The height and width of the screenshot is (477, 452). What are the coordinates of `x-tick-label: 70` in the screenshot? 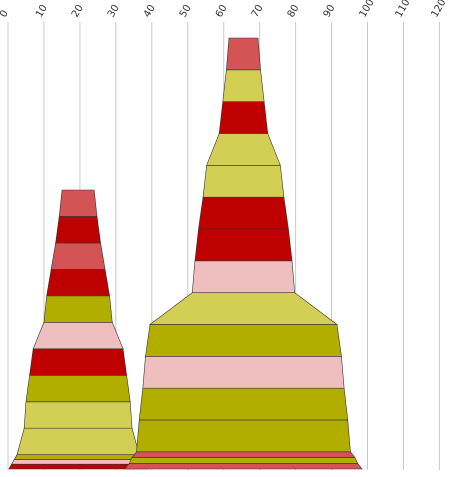 It's located at (258, 11).